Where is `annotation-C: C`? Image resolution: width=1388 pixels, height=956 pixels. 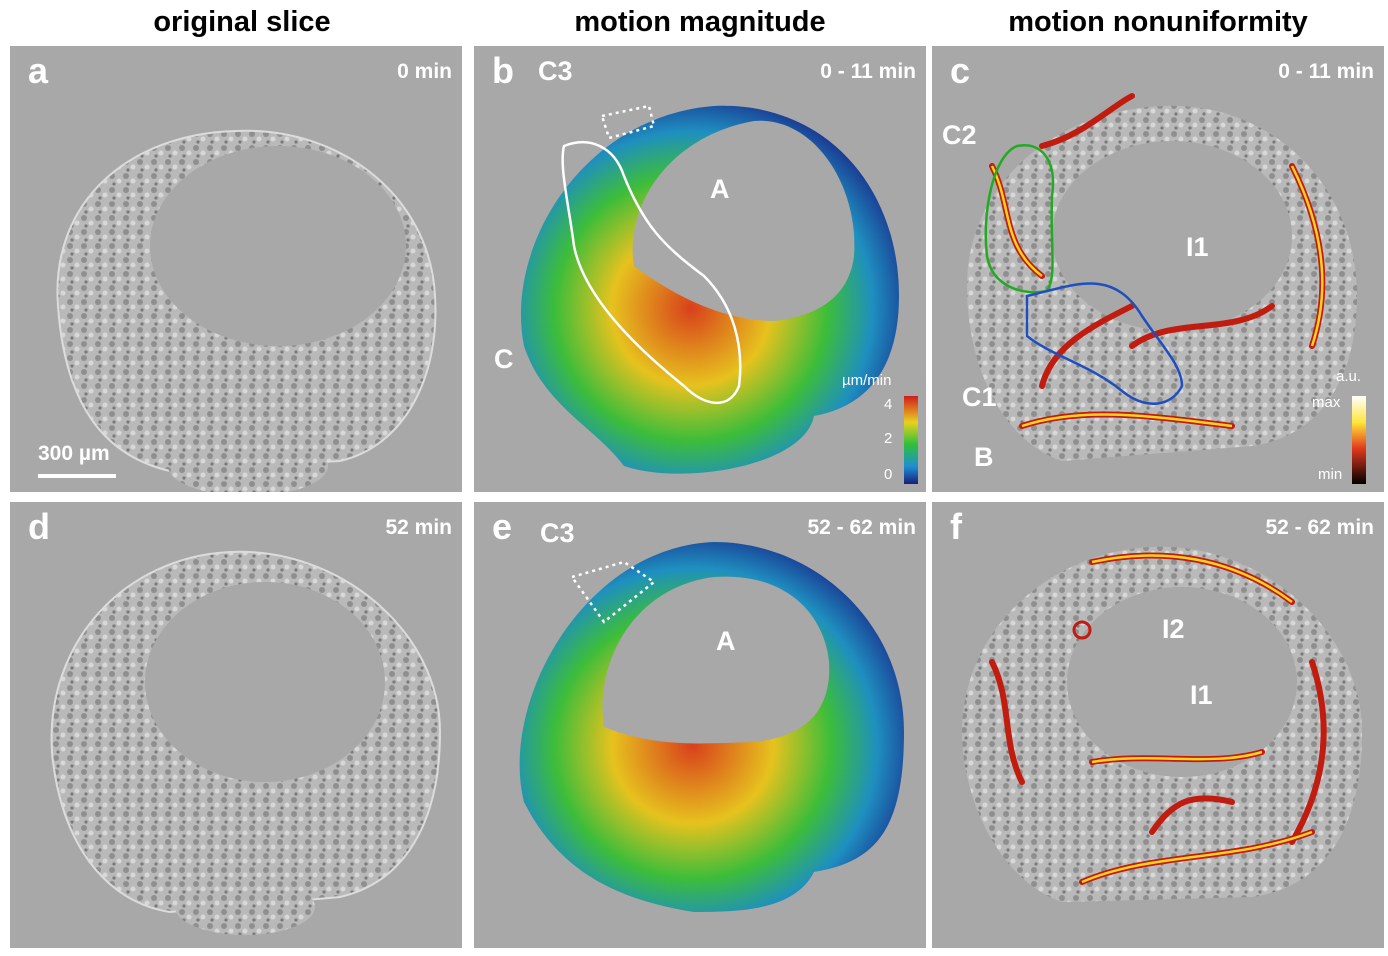 annotation-C: C is located at coordinates (504, 359).